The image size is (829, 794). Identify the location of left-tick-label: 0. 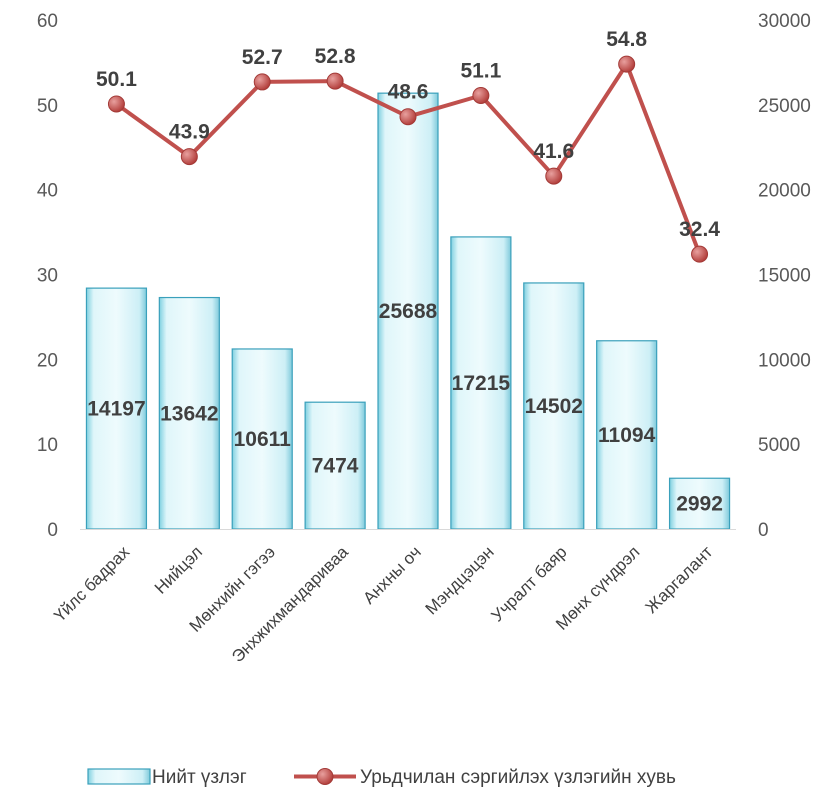
(52, 530).